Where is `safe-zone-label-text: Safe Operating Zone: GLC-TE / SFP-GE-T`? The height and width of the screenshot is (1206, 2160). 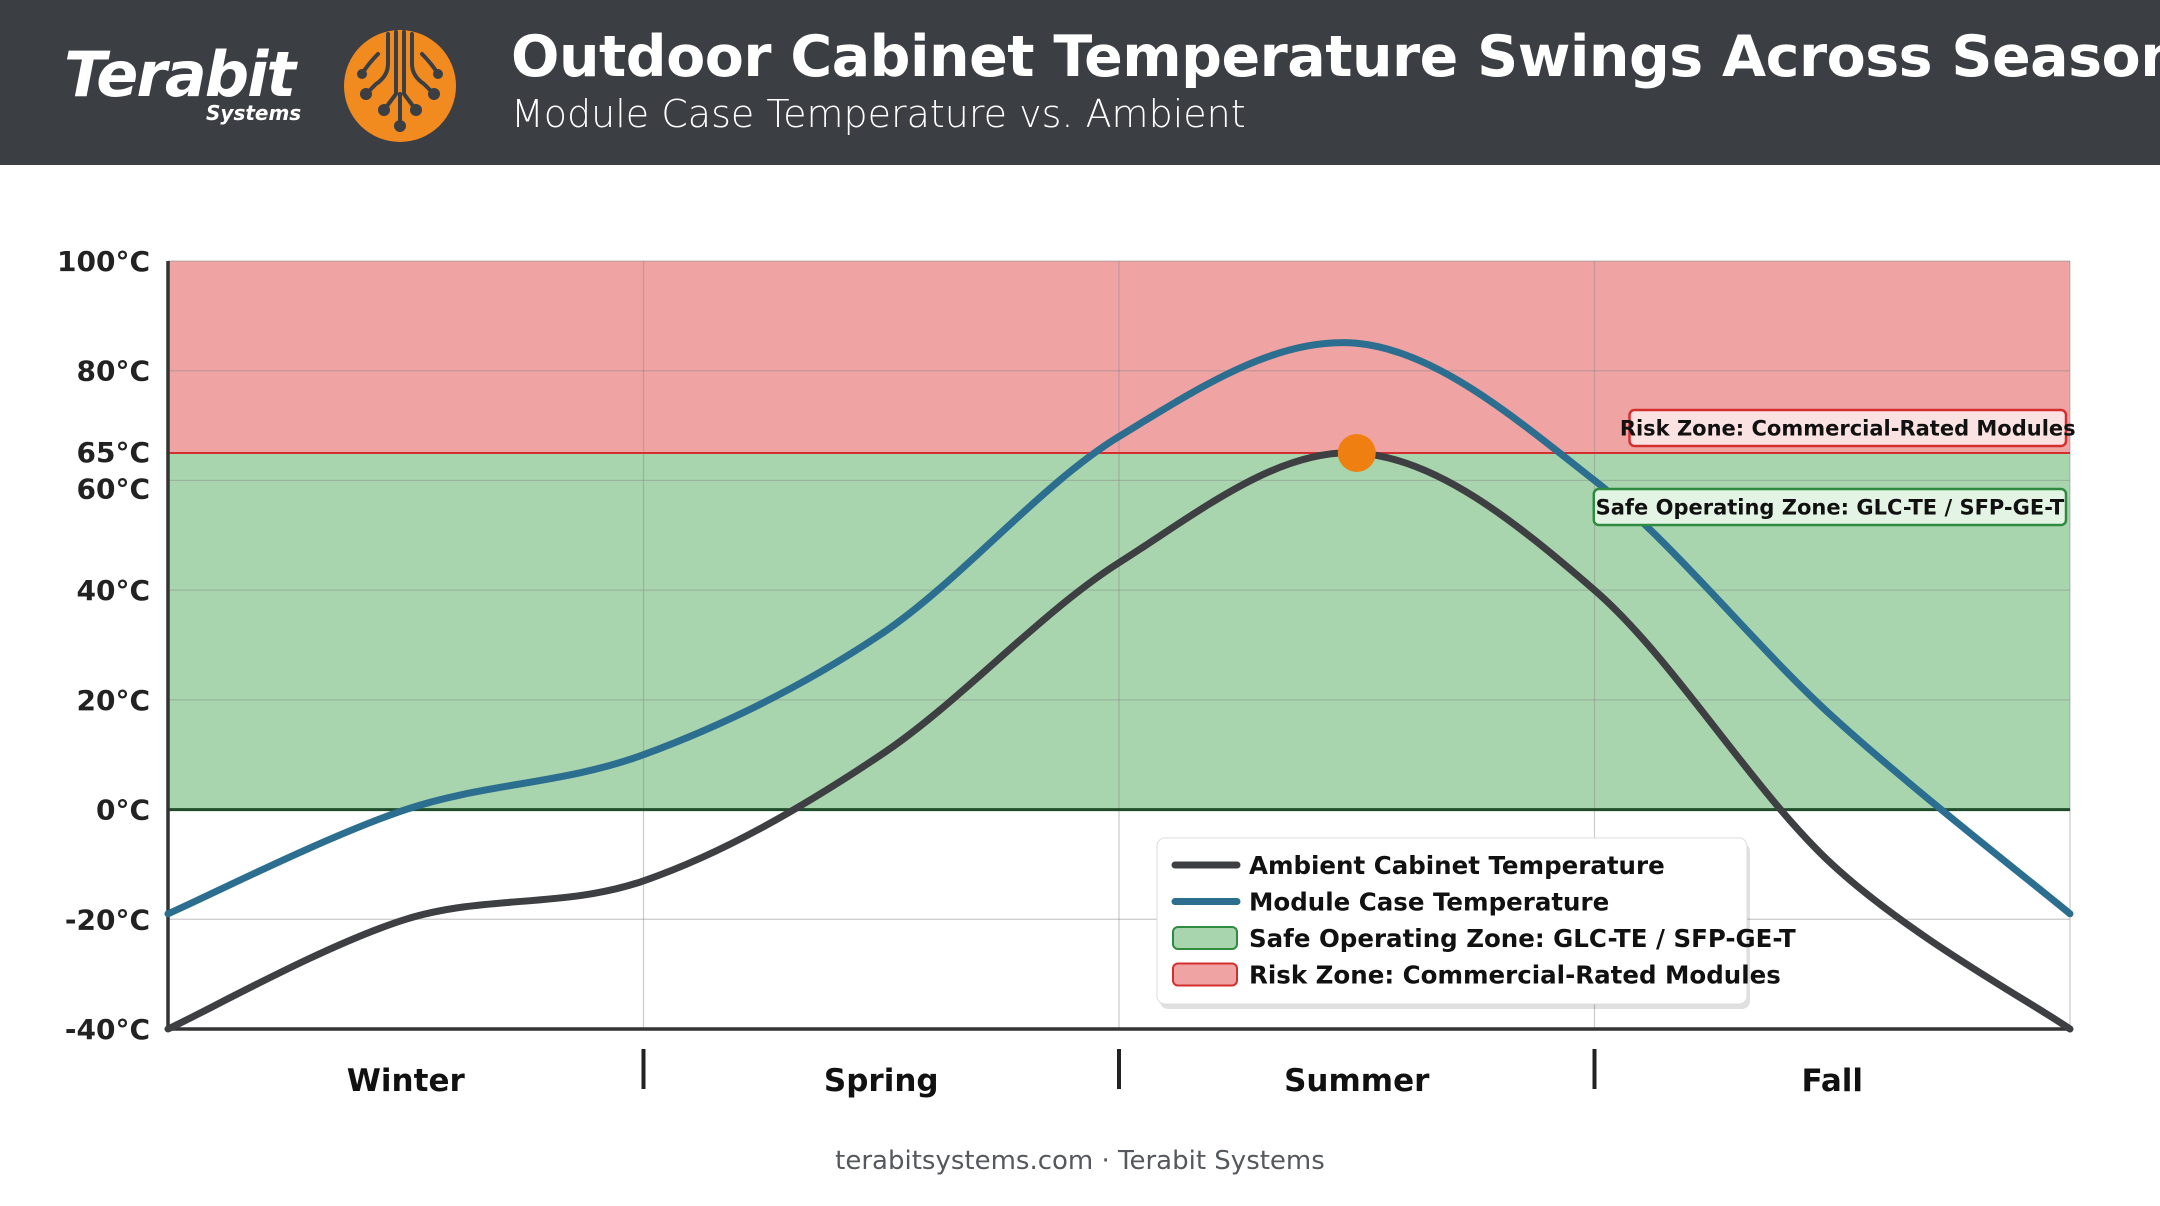 safe-zone-label-text: Safe Operating Zone: GLC-TE / SFP-GE-T is located at coordinates (1830, 508).